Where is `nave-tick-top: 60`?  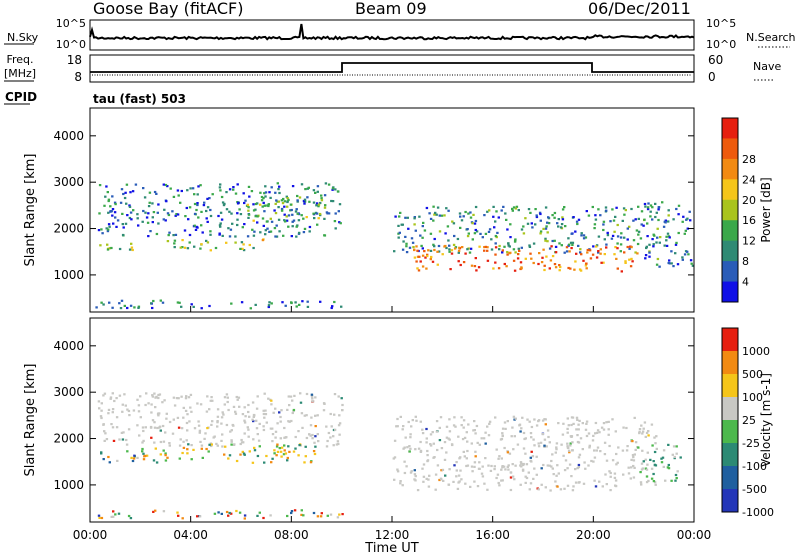 nave-tick-top: 60 is located at coordinates (715, 60).